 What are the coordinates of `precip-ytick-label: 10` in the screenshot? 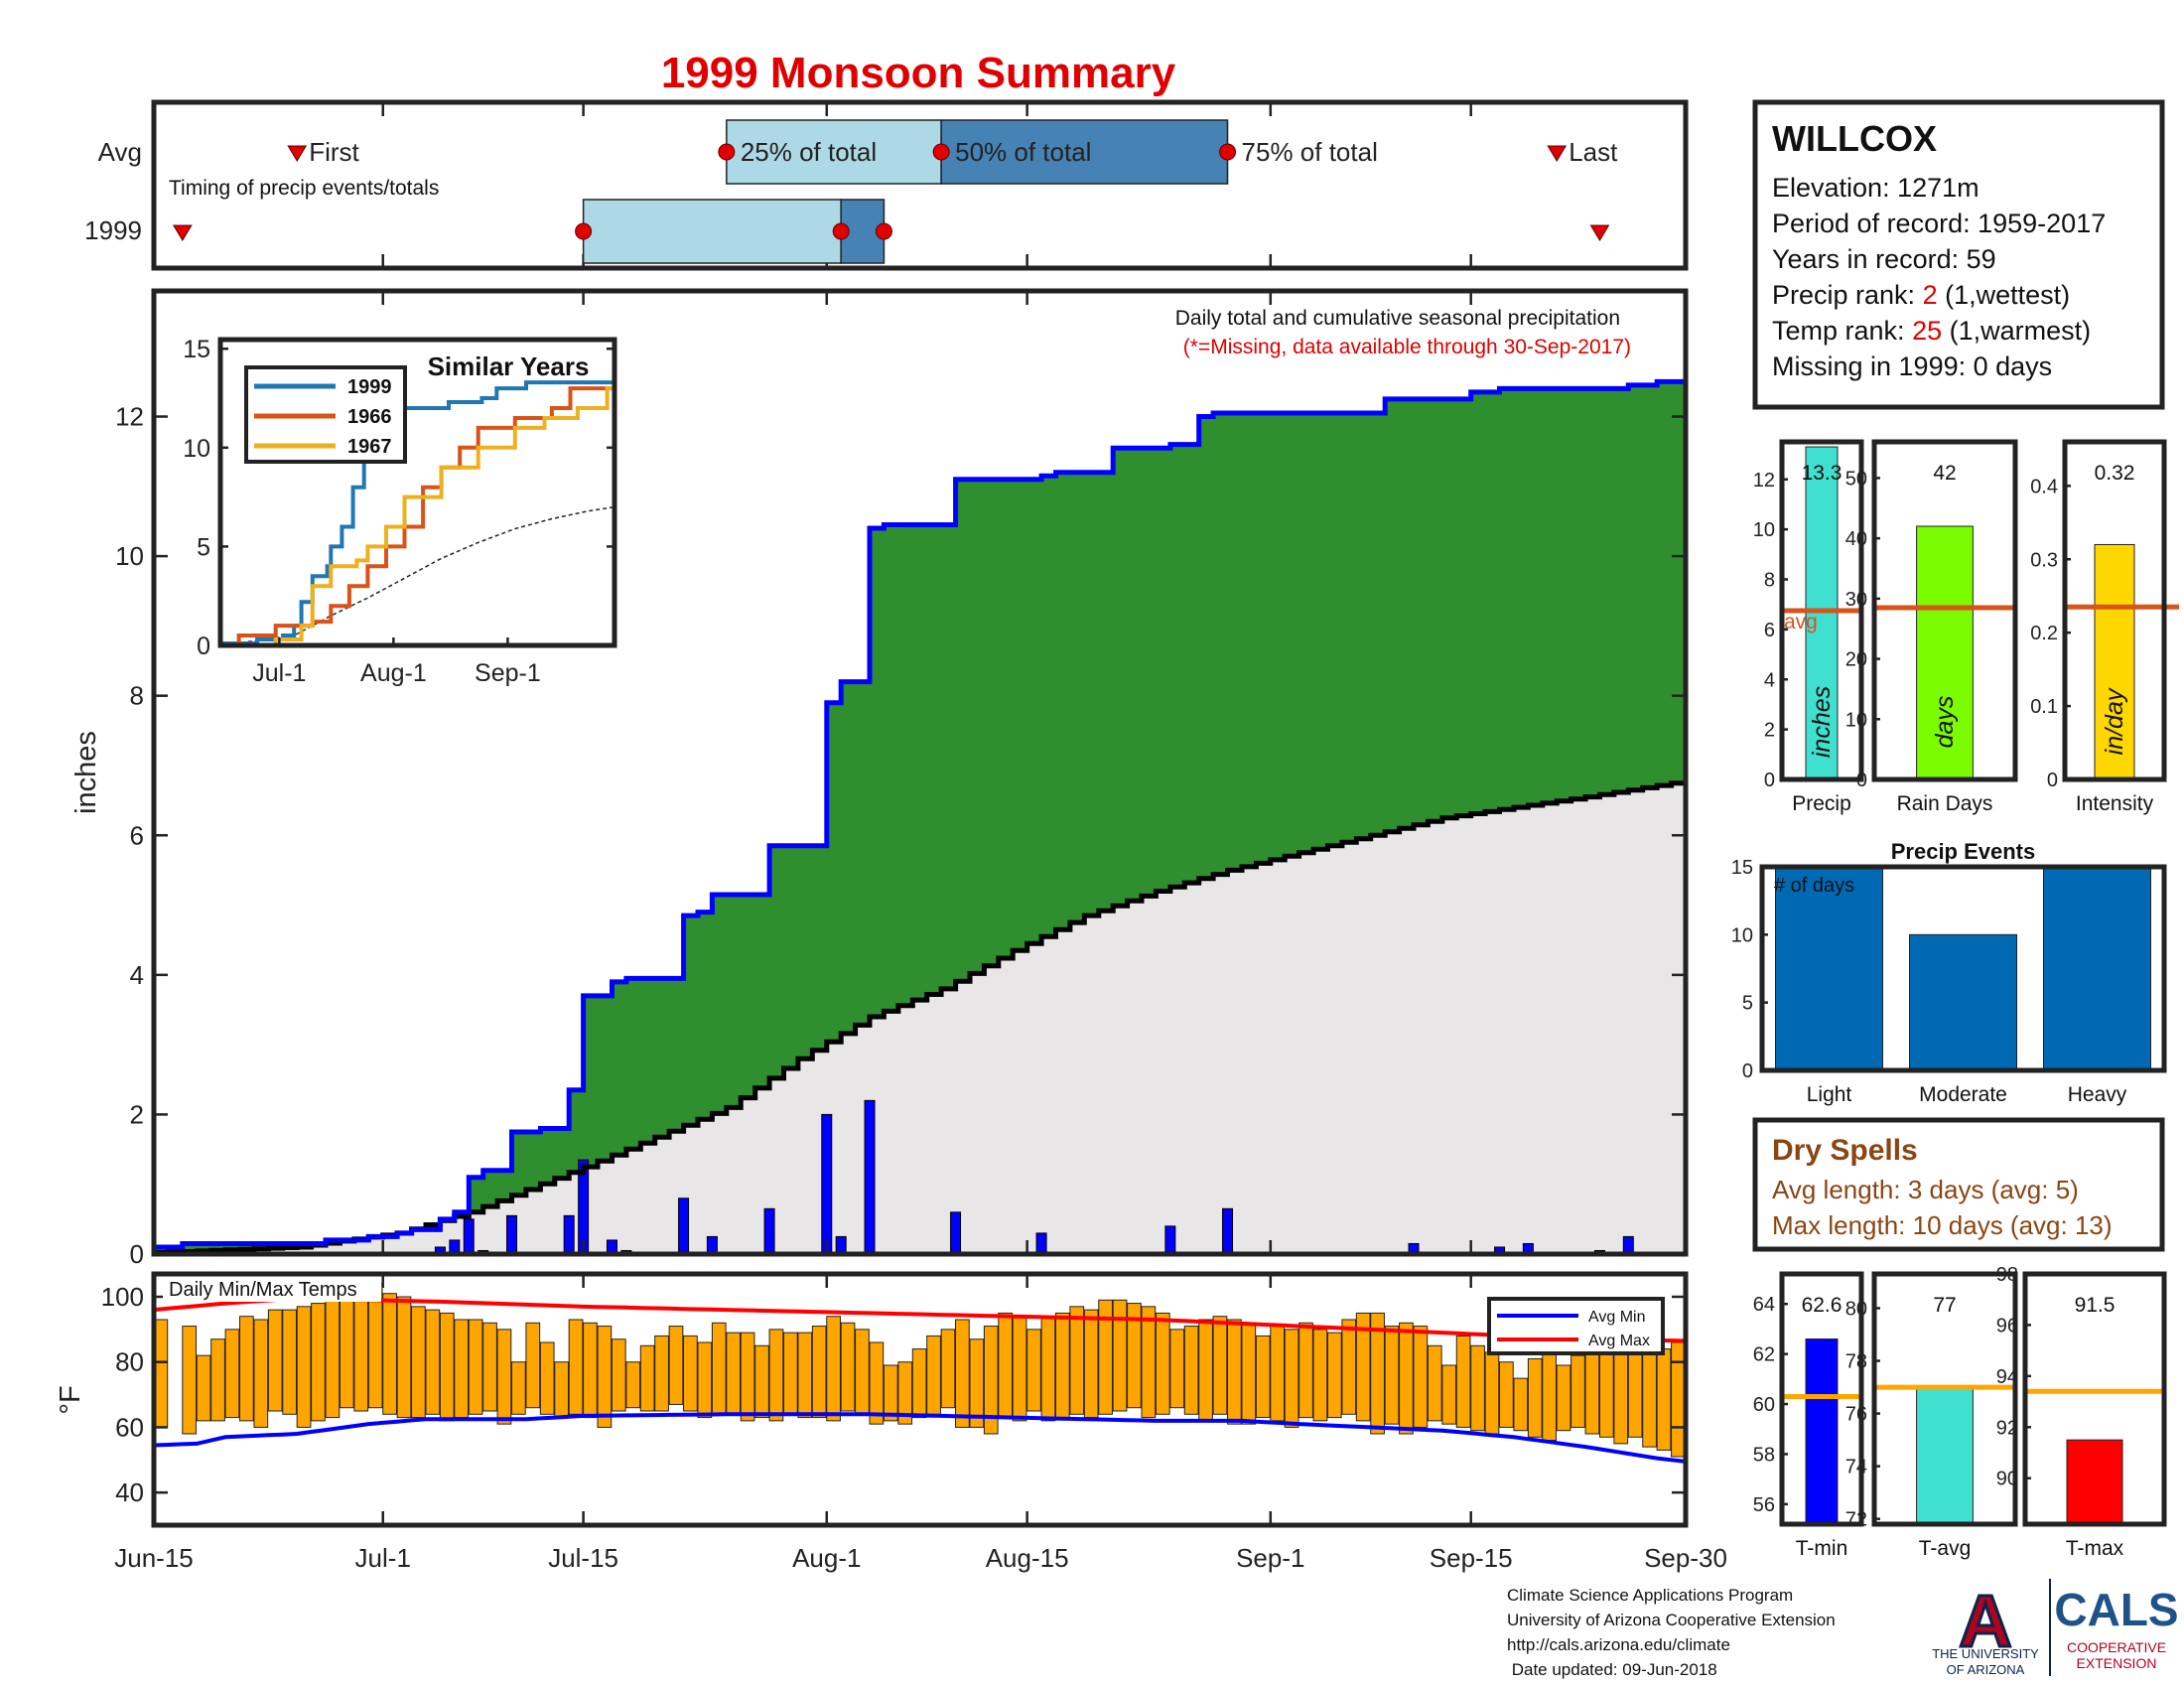 It's located at (1764, 530).